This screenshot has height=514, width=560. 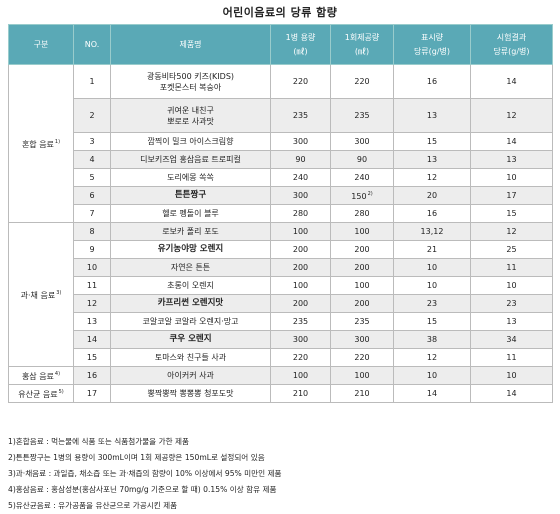 I want to click on serving-size: 235, so click(x=362, y=115).